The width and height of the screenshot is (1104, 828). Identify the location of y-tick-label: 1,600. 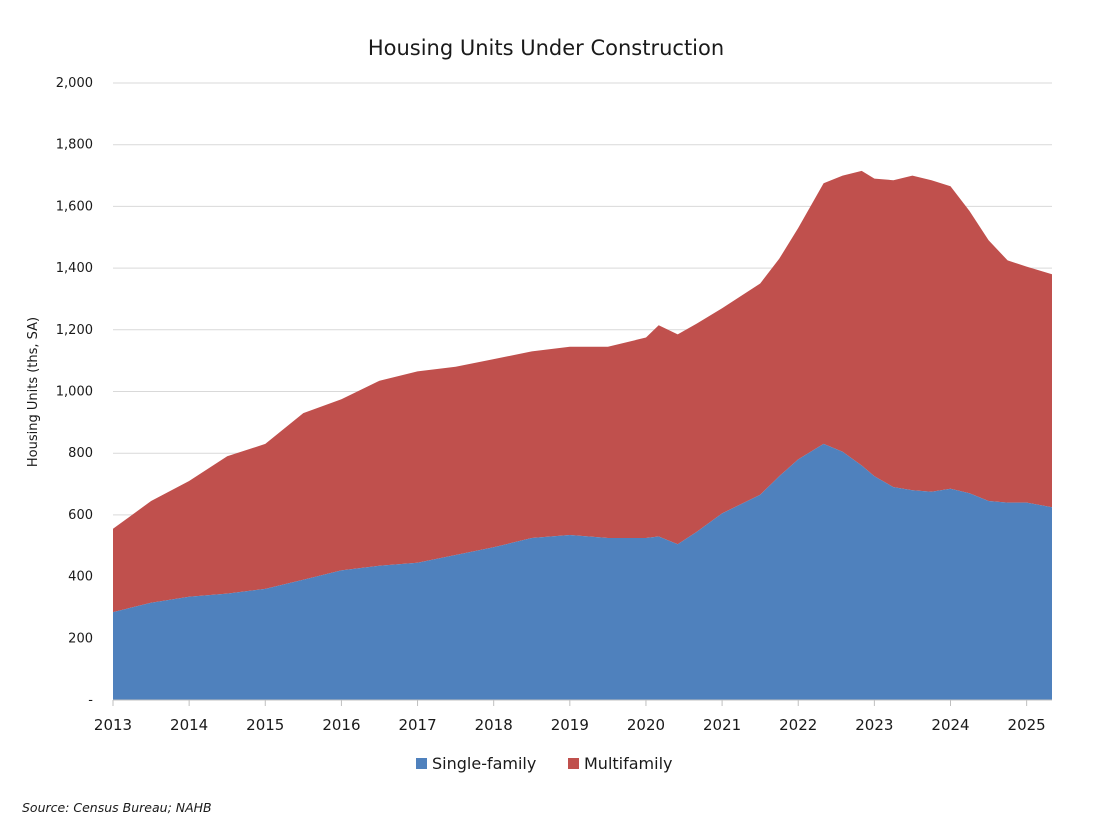
(74, 206).